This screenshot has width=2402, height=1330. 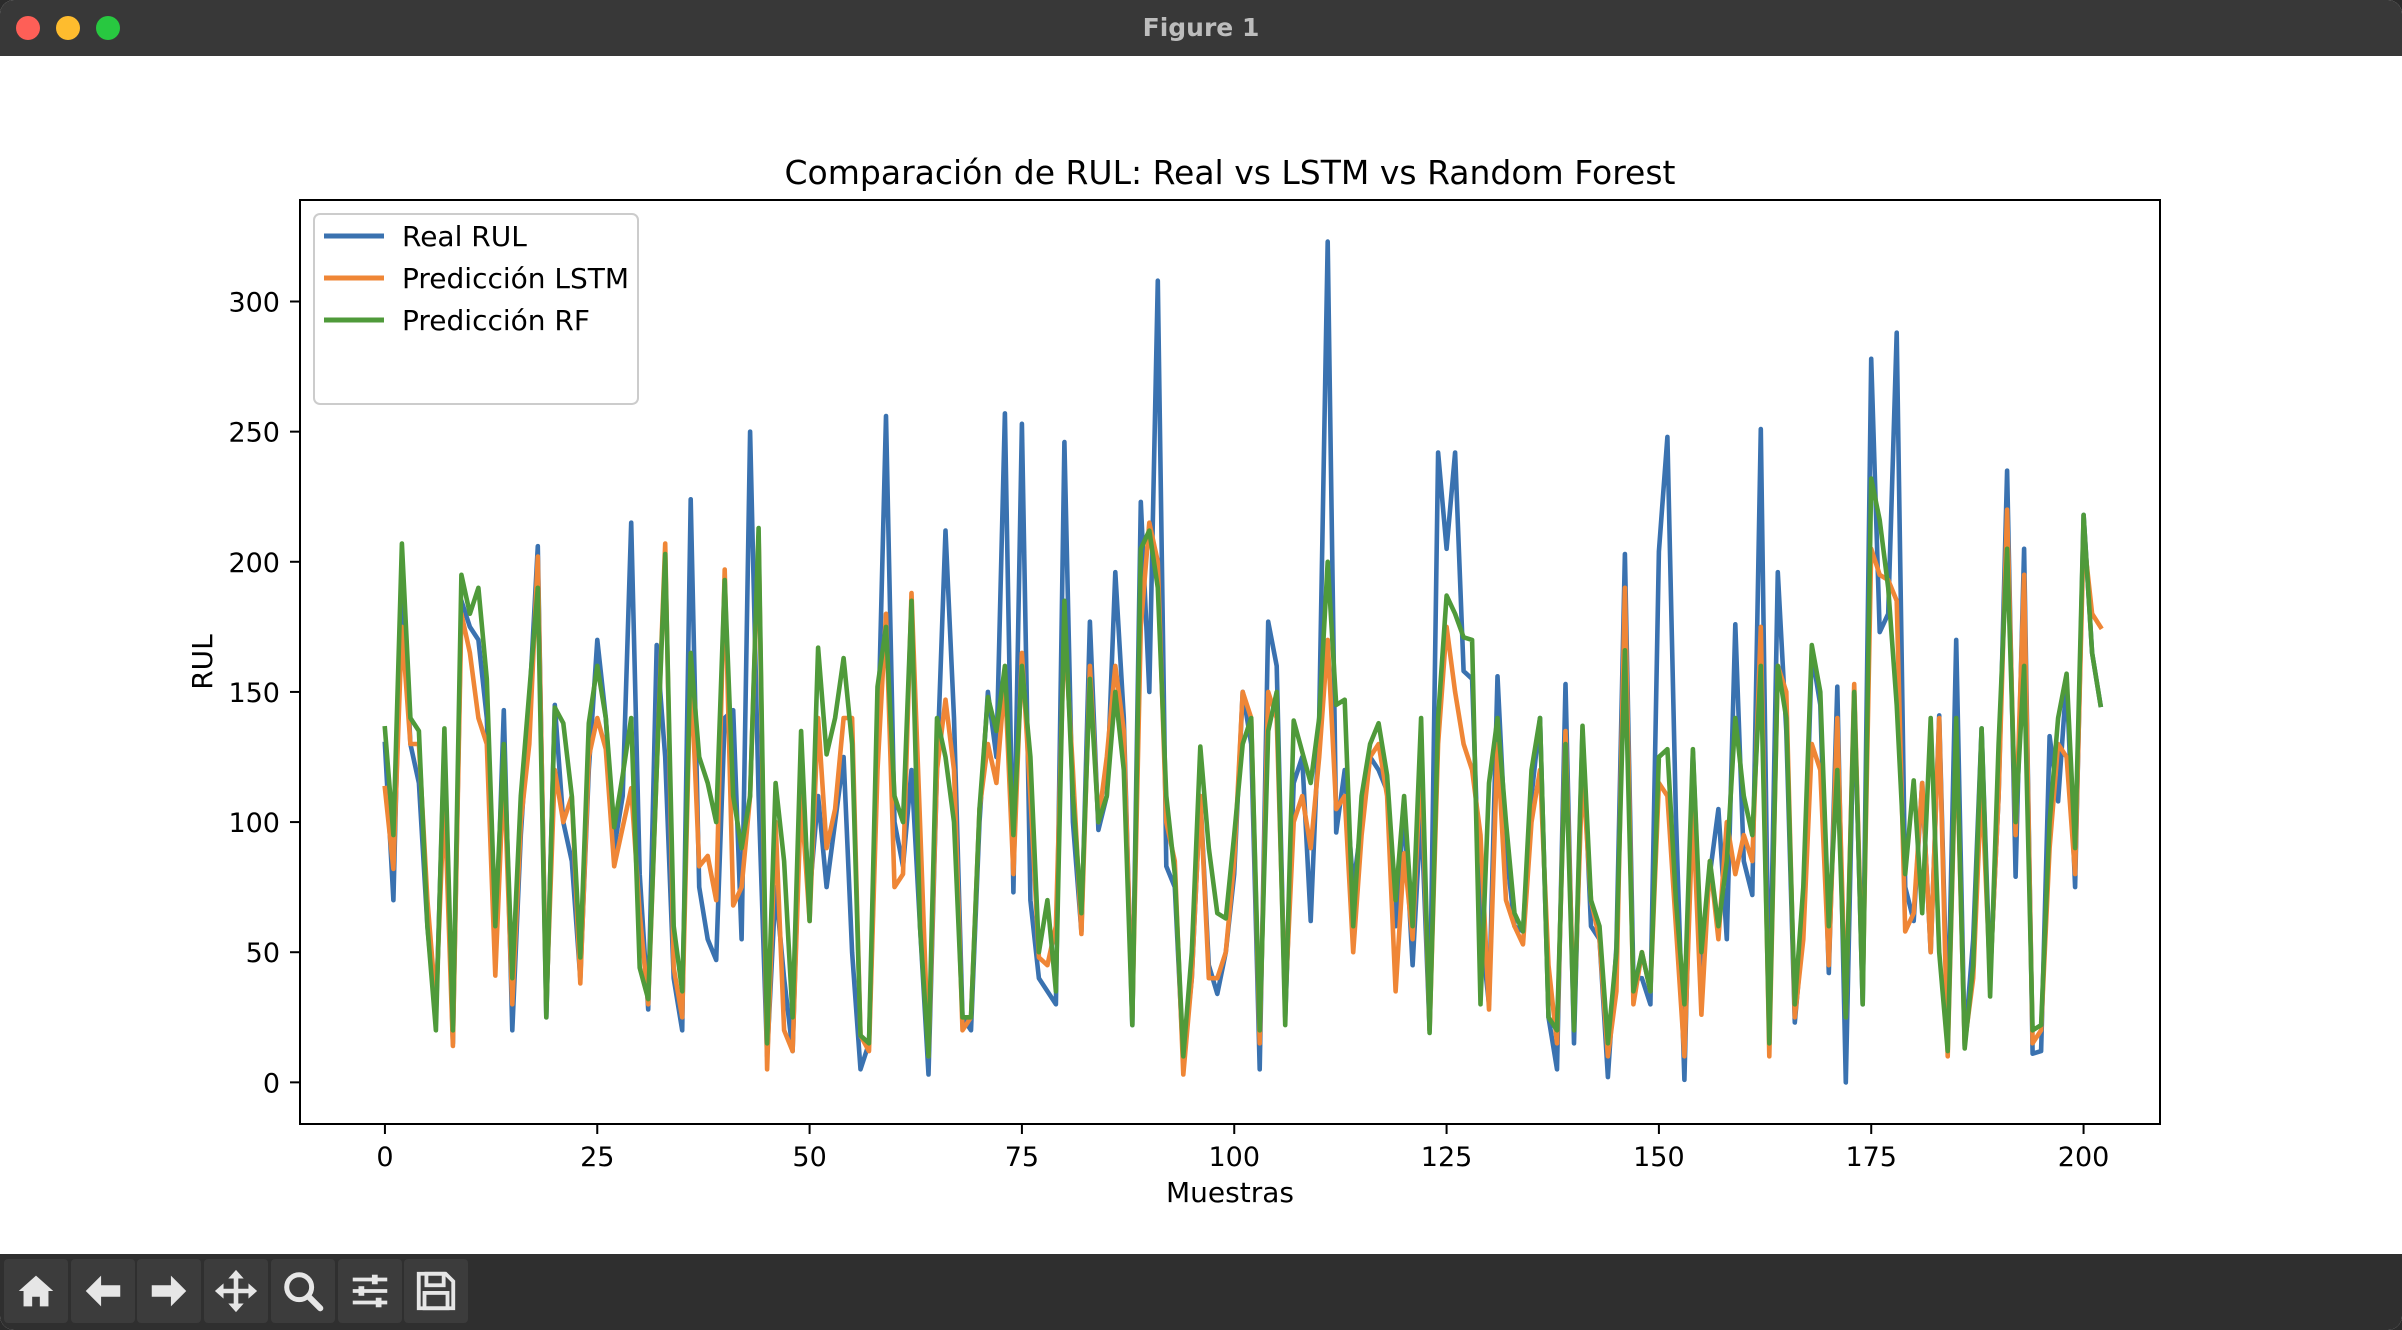 I want to click on forward-button, so click(x=169, y=1291).